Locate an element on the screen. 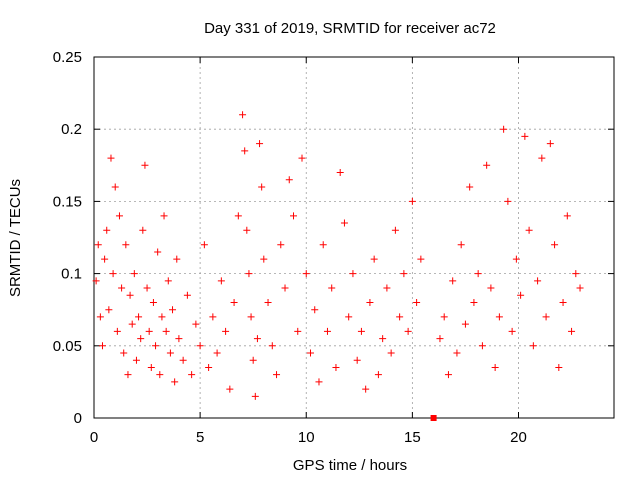  y-tick-label: 0.15 is located at coordinates (67, 201).